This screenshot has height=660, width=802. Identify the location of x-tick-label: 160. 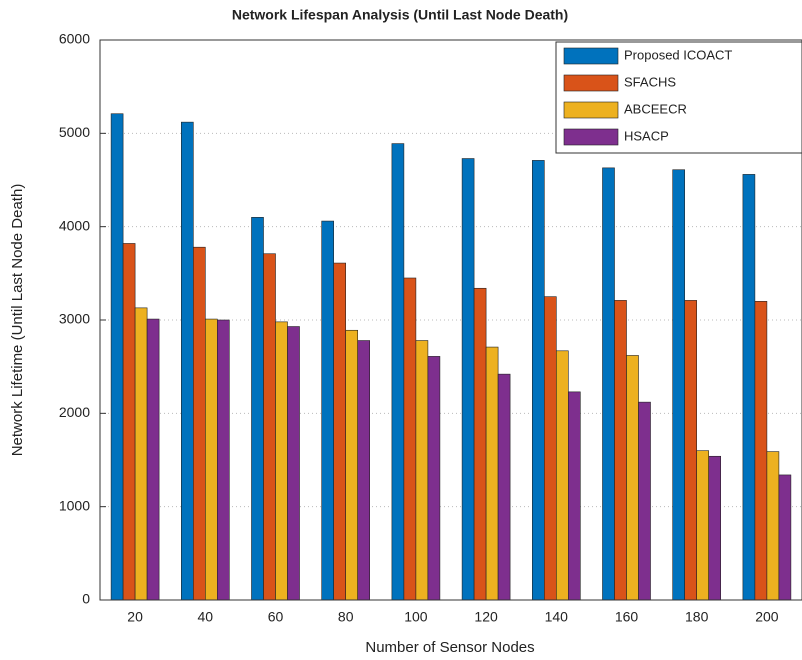
(627, 617).